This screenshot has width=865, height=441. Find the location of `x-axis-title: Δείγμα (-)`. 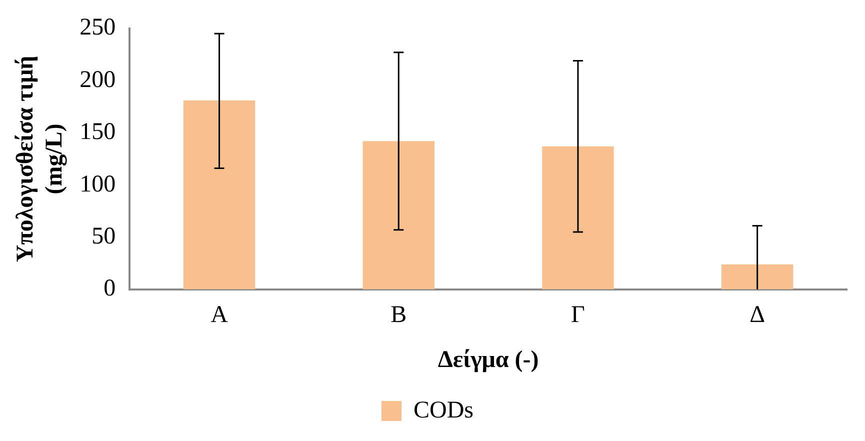

x-axis-title: Δείγμα (-) is located at coordinates (488, 359).